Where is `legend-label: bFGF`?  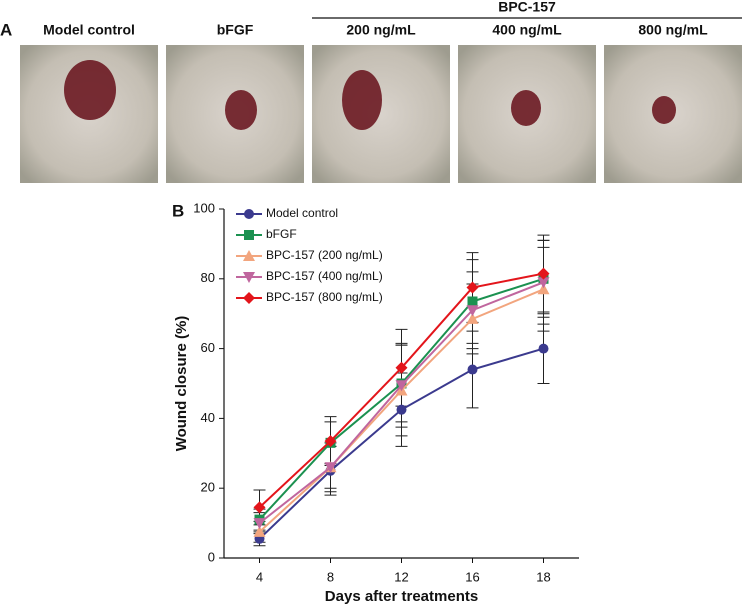
legend-label: bFGF is located at coordinates (281, 234).